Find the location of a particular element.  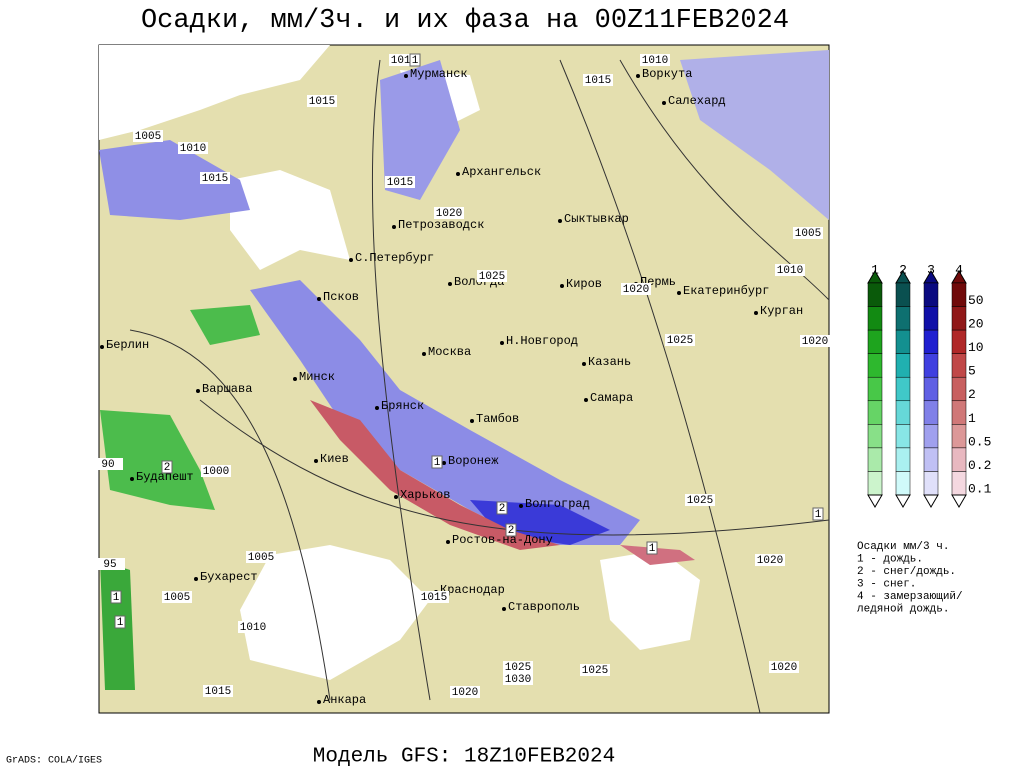

city-label: Киев is located at coordinates (334, 459).